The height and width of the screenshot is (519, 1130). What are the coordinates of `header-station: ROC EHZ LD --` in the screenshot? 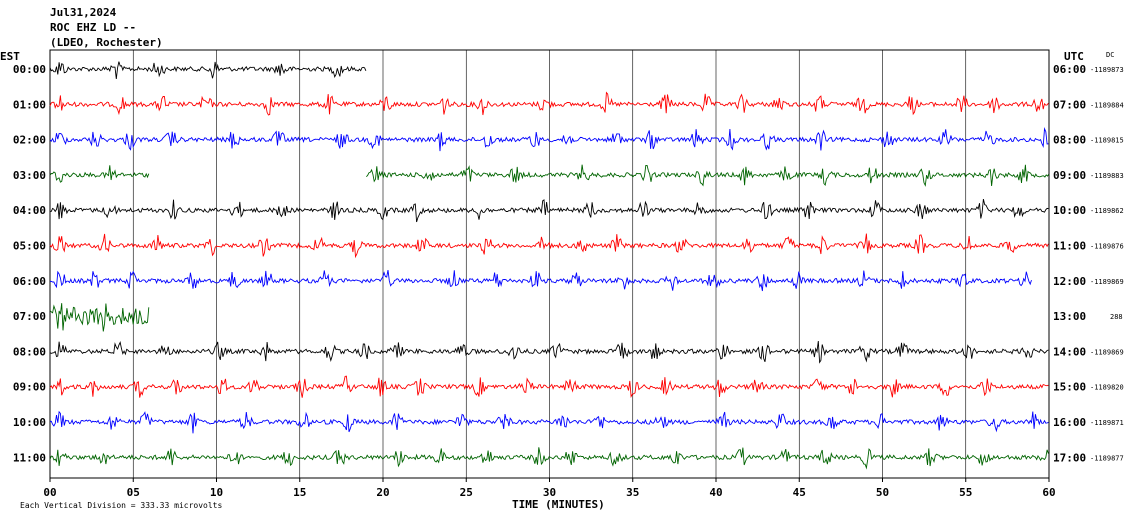 It's located at (93, 27).